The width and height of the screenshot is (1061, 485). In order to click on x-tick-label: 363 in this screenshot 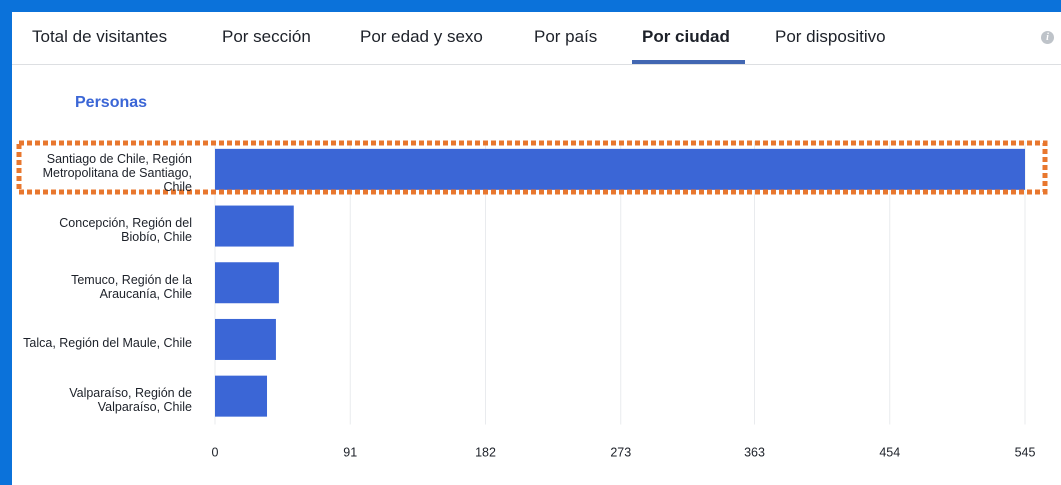, I will do `click(754, 453)`.